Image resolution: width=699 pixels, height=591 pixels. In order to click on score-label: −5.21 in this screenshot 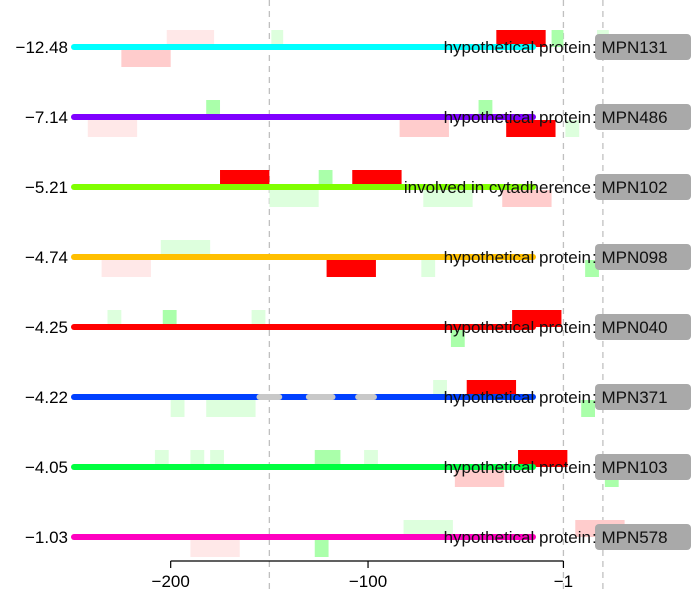, I will do `click(46, 187)`.